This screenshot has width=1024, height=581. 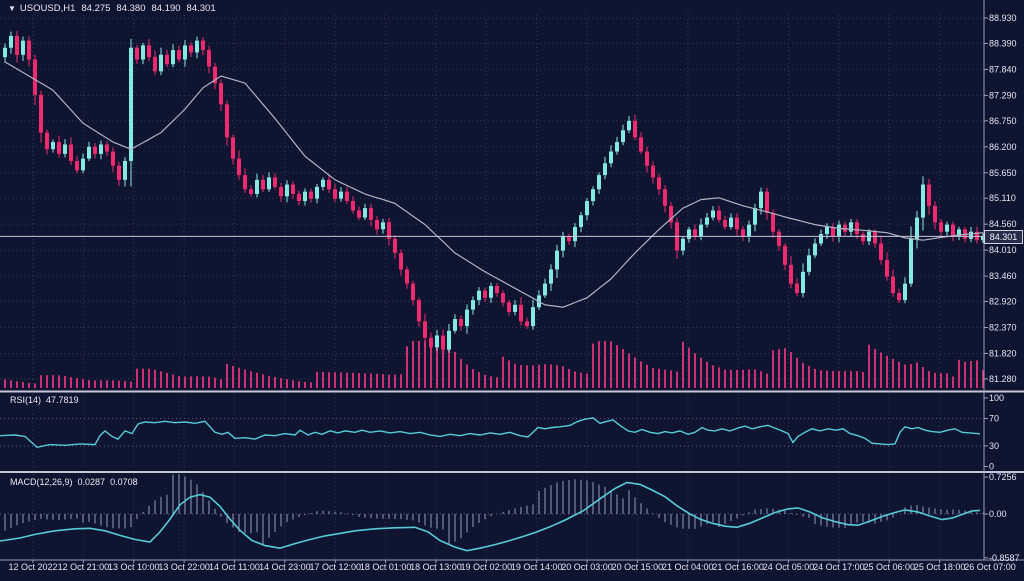 What do you see at coordinates (1003, 224) in the screenshot?
I see `price-tick-label: 84.560` at bounding box center [1003, 224].